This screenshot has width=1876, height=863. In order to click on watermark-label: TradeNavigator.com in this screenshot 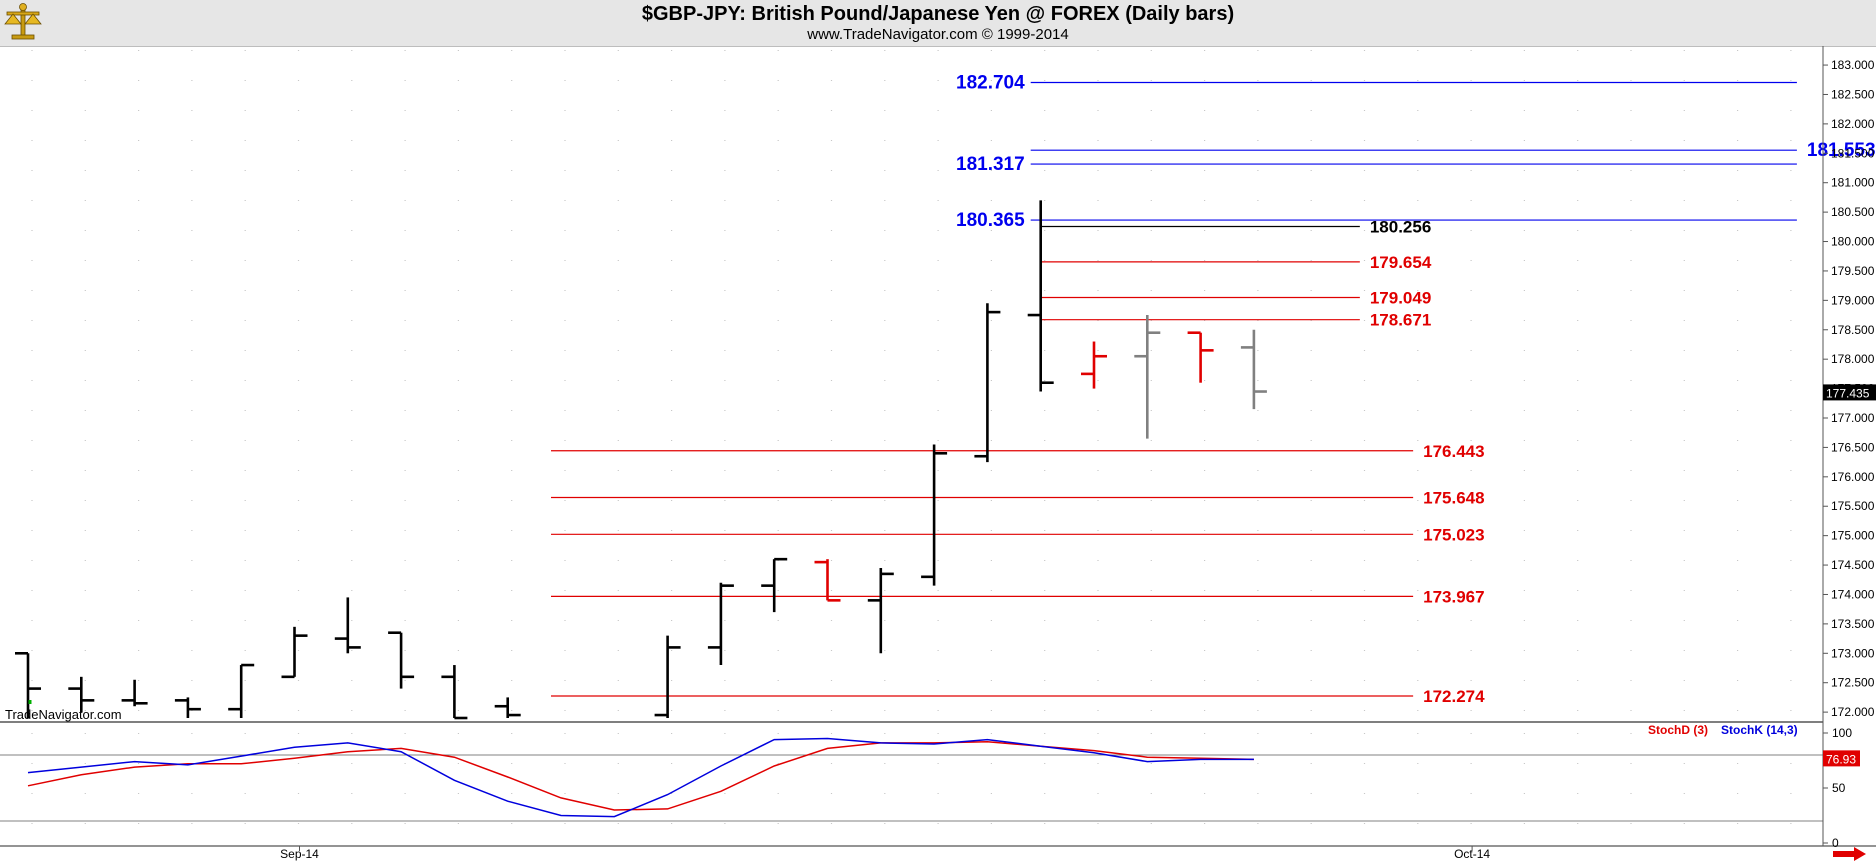, I will do `click(63, 714)`.